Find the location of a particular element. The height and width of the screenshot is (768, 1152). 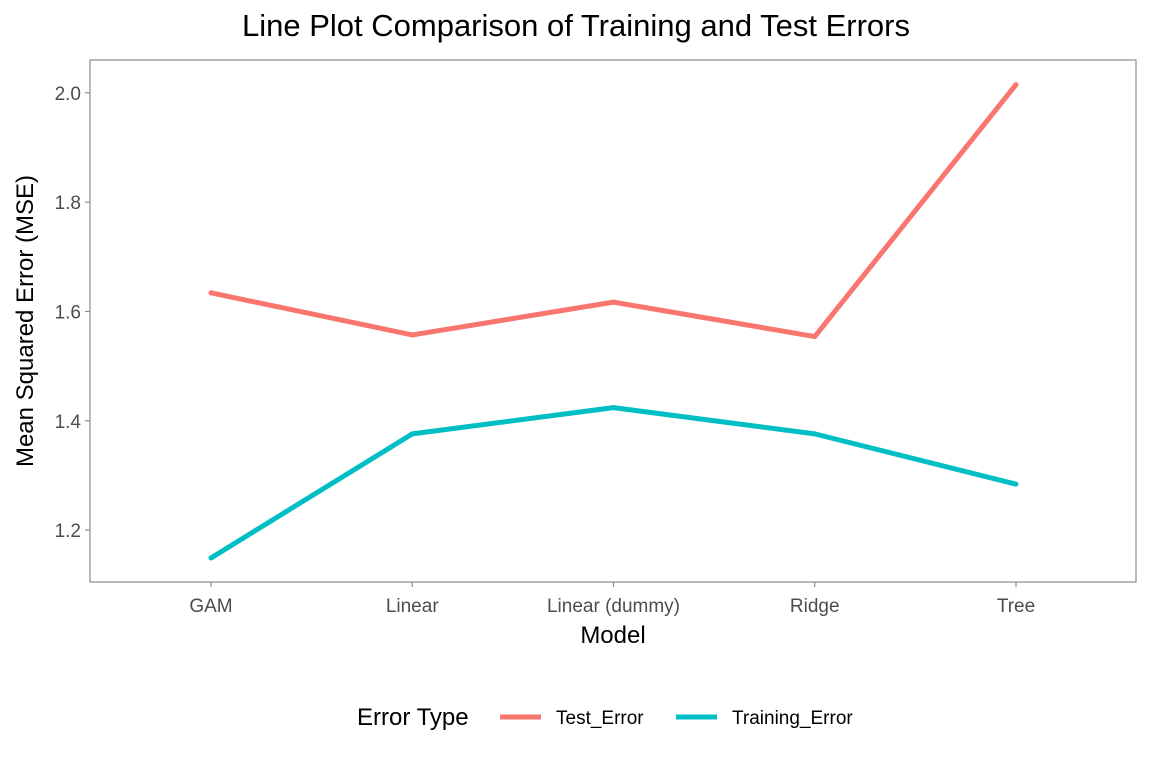

y-axis-title: Mean Squared Error (MSE) is located at coordinates (25, 321).